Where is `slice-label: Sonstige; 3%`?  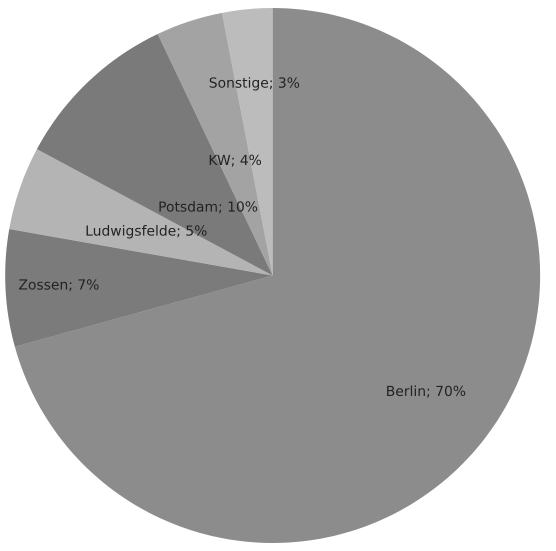 slice-label: Sonstige; 3% is located at coordinates (255, 84).